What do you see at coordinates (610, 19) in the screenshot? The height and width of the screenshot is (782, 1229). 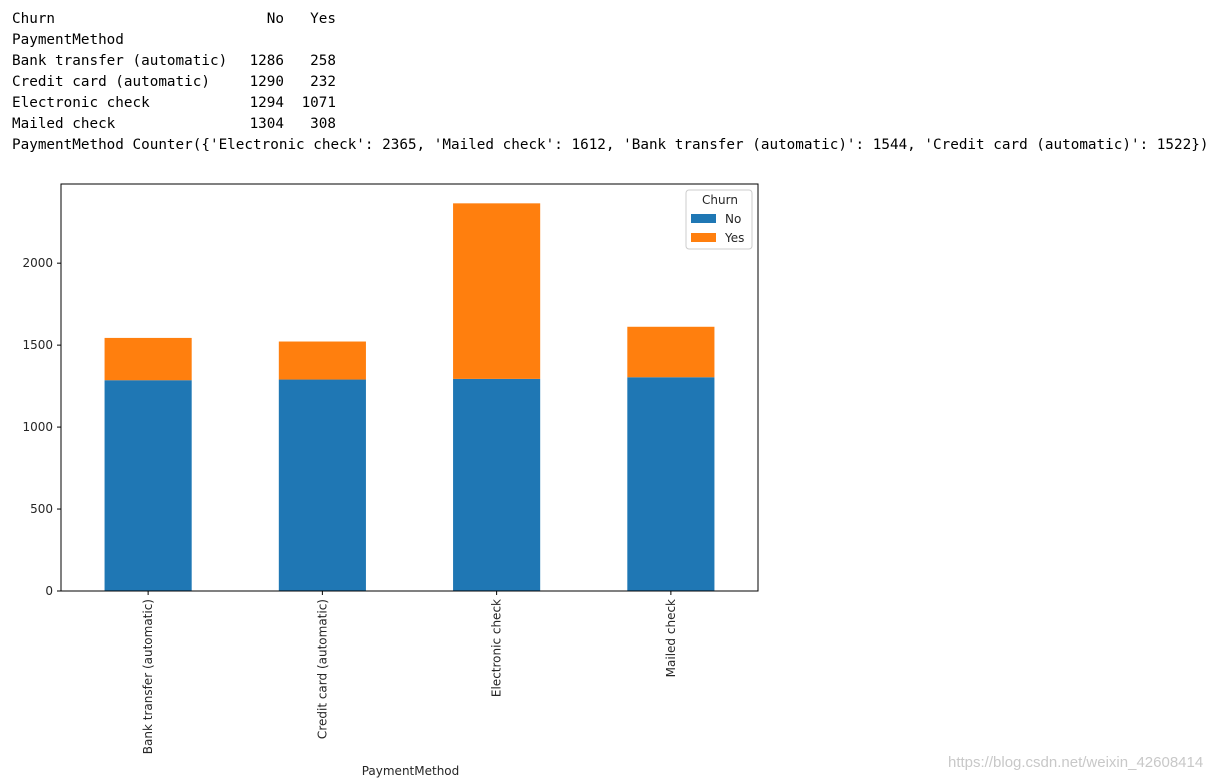 I see `console-header-row: Churn No Yes` at bounding box center [610, 19].